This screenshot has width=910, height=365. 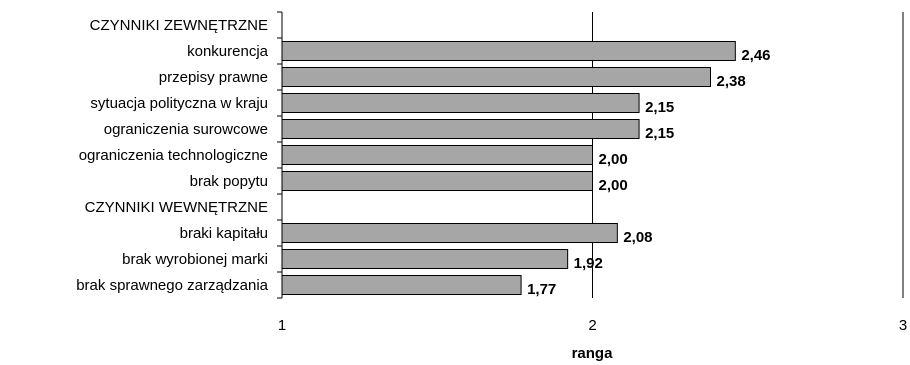 I want to click on category-label: ograniczenia technologiczne, so click(x=173, y=155).